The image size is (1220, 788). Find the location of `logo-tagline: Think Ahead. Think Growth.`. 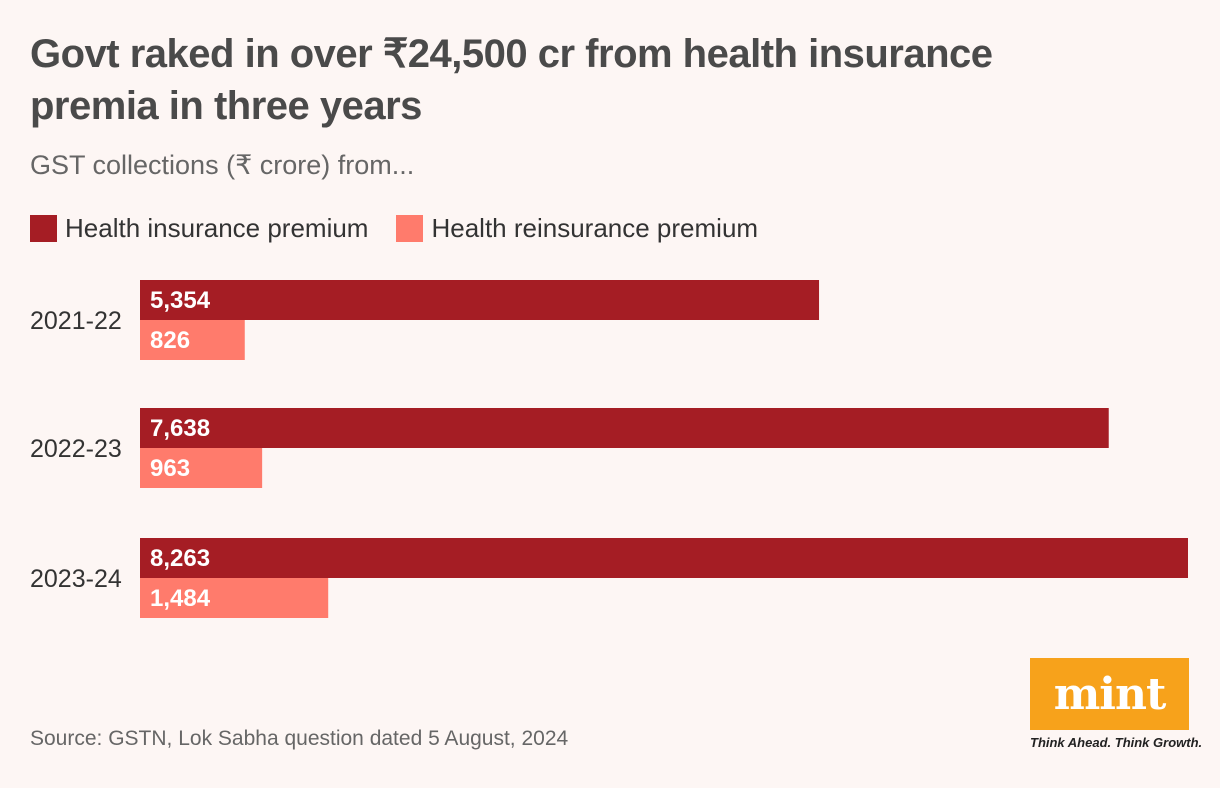

logo-tagline: Think Ahead. Think Growth. is located at coordinates (1116, 742).